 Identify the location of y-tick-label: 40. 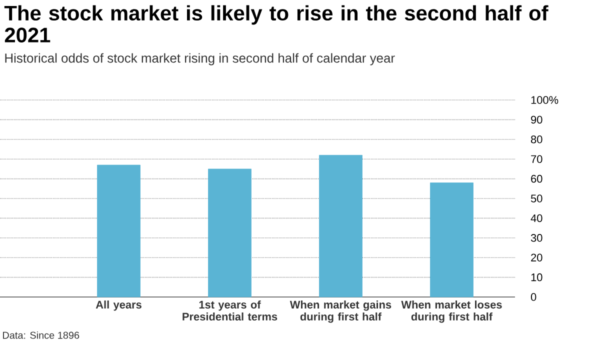
(536, 218).